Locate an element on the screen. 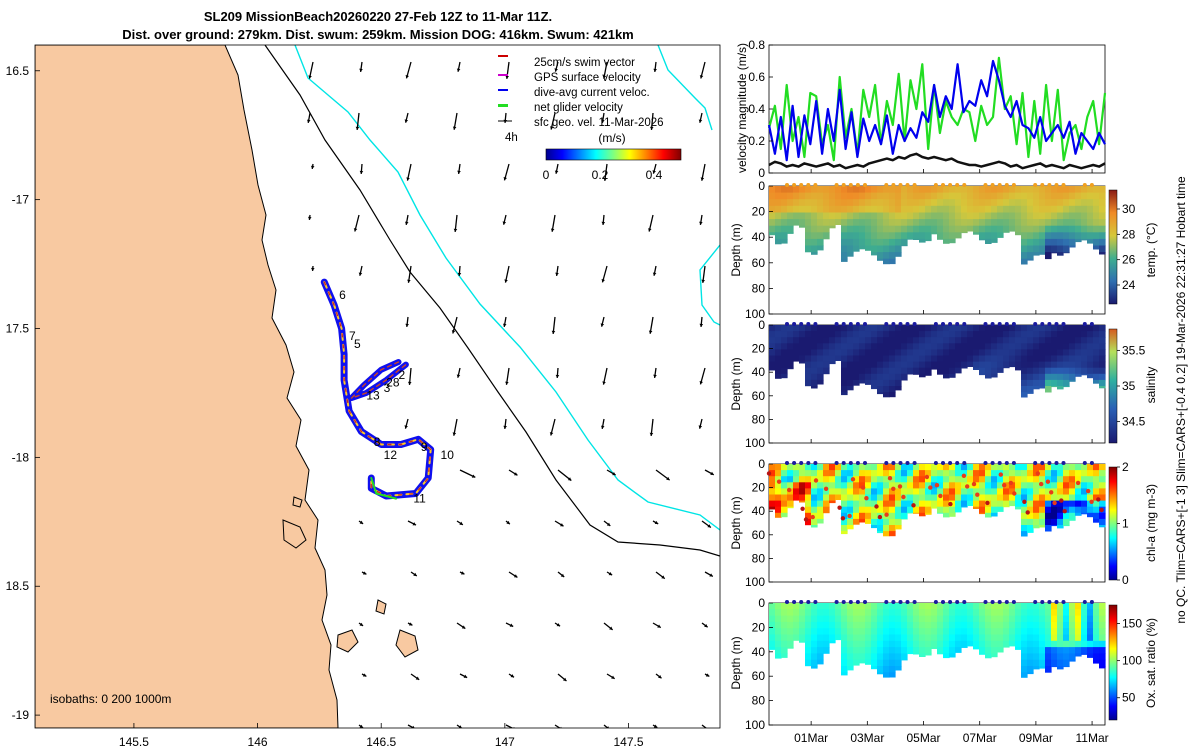  depth-tick-label: 20 is located at coordinates (759, 349).